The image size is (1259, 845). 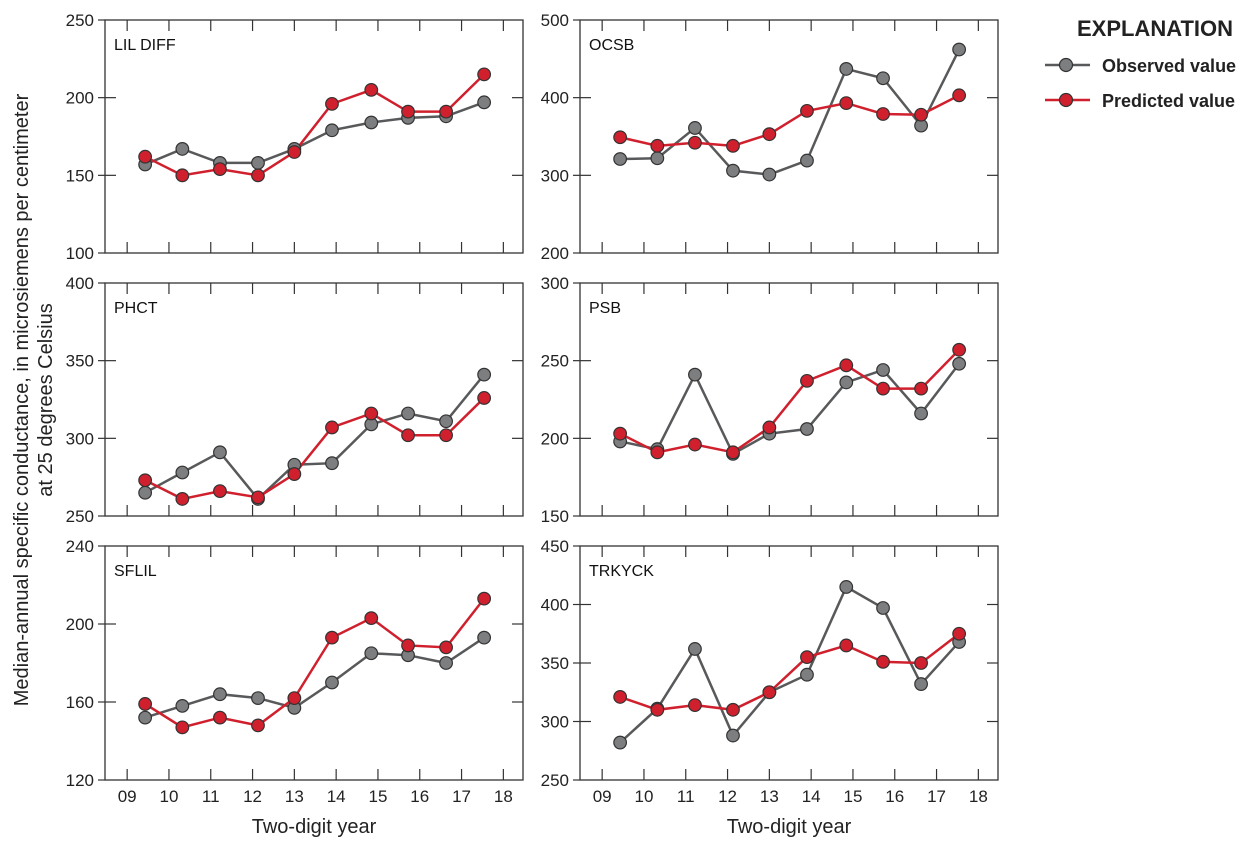 What do you see at coordinates (1168, 101) in the screenshot?
I see `legend-predicted-label: Predicted value` at bounding box center [1168, 101].